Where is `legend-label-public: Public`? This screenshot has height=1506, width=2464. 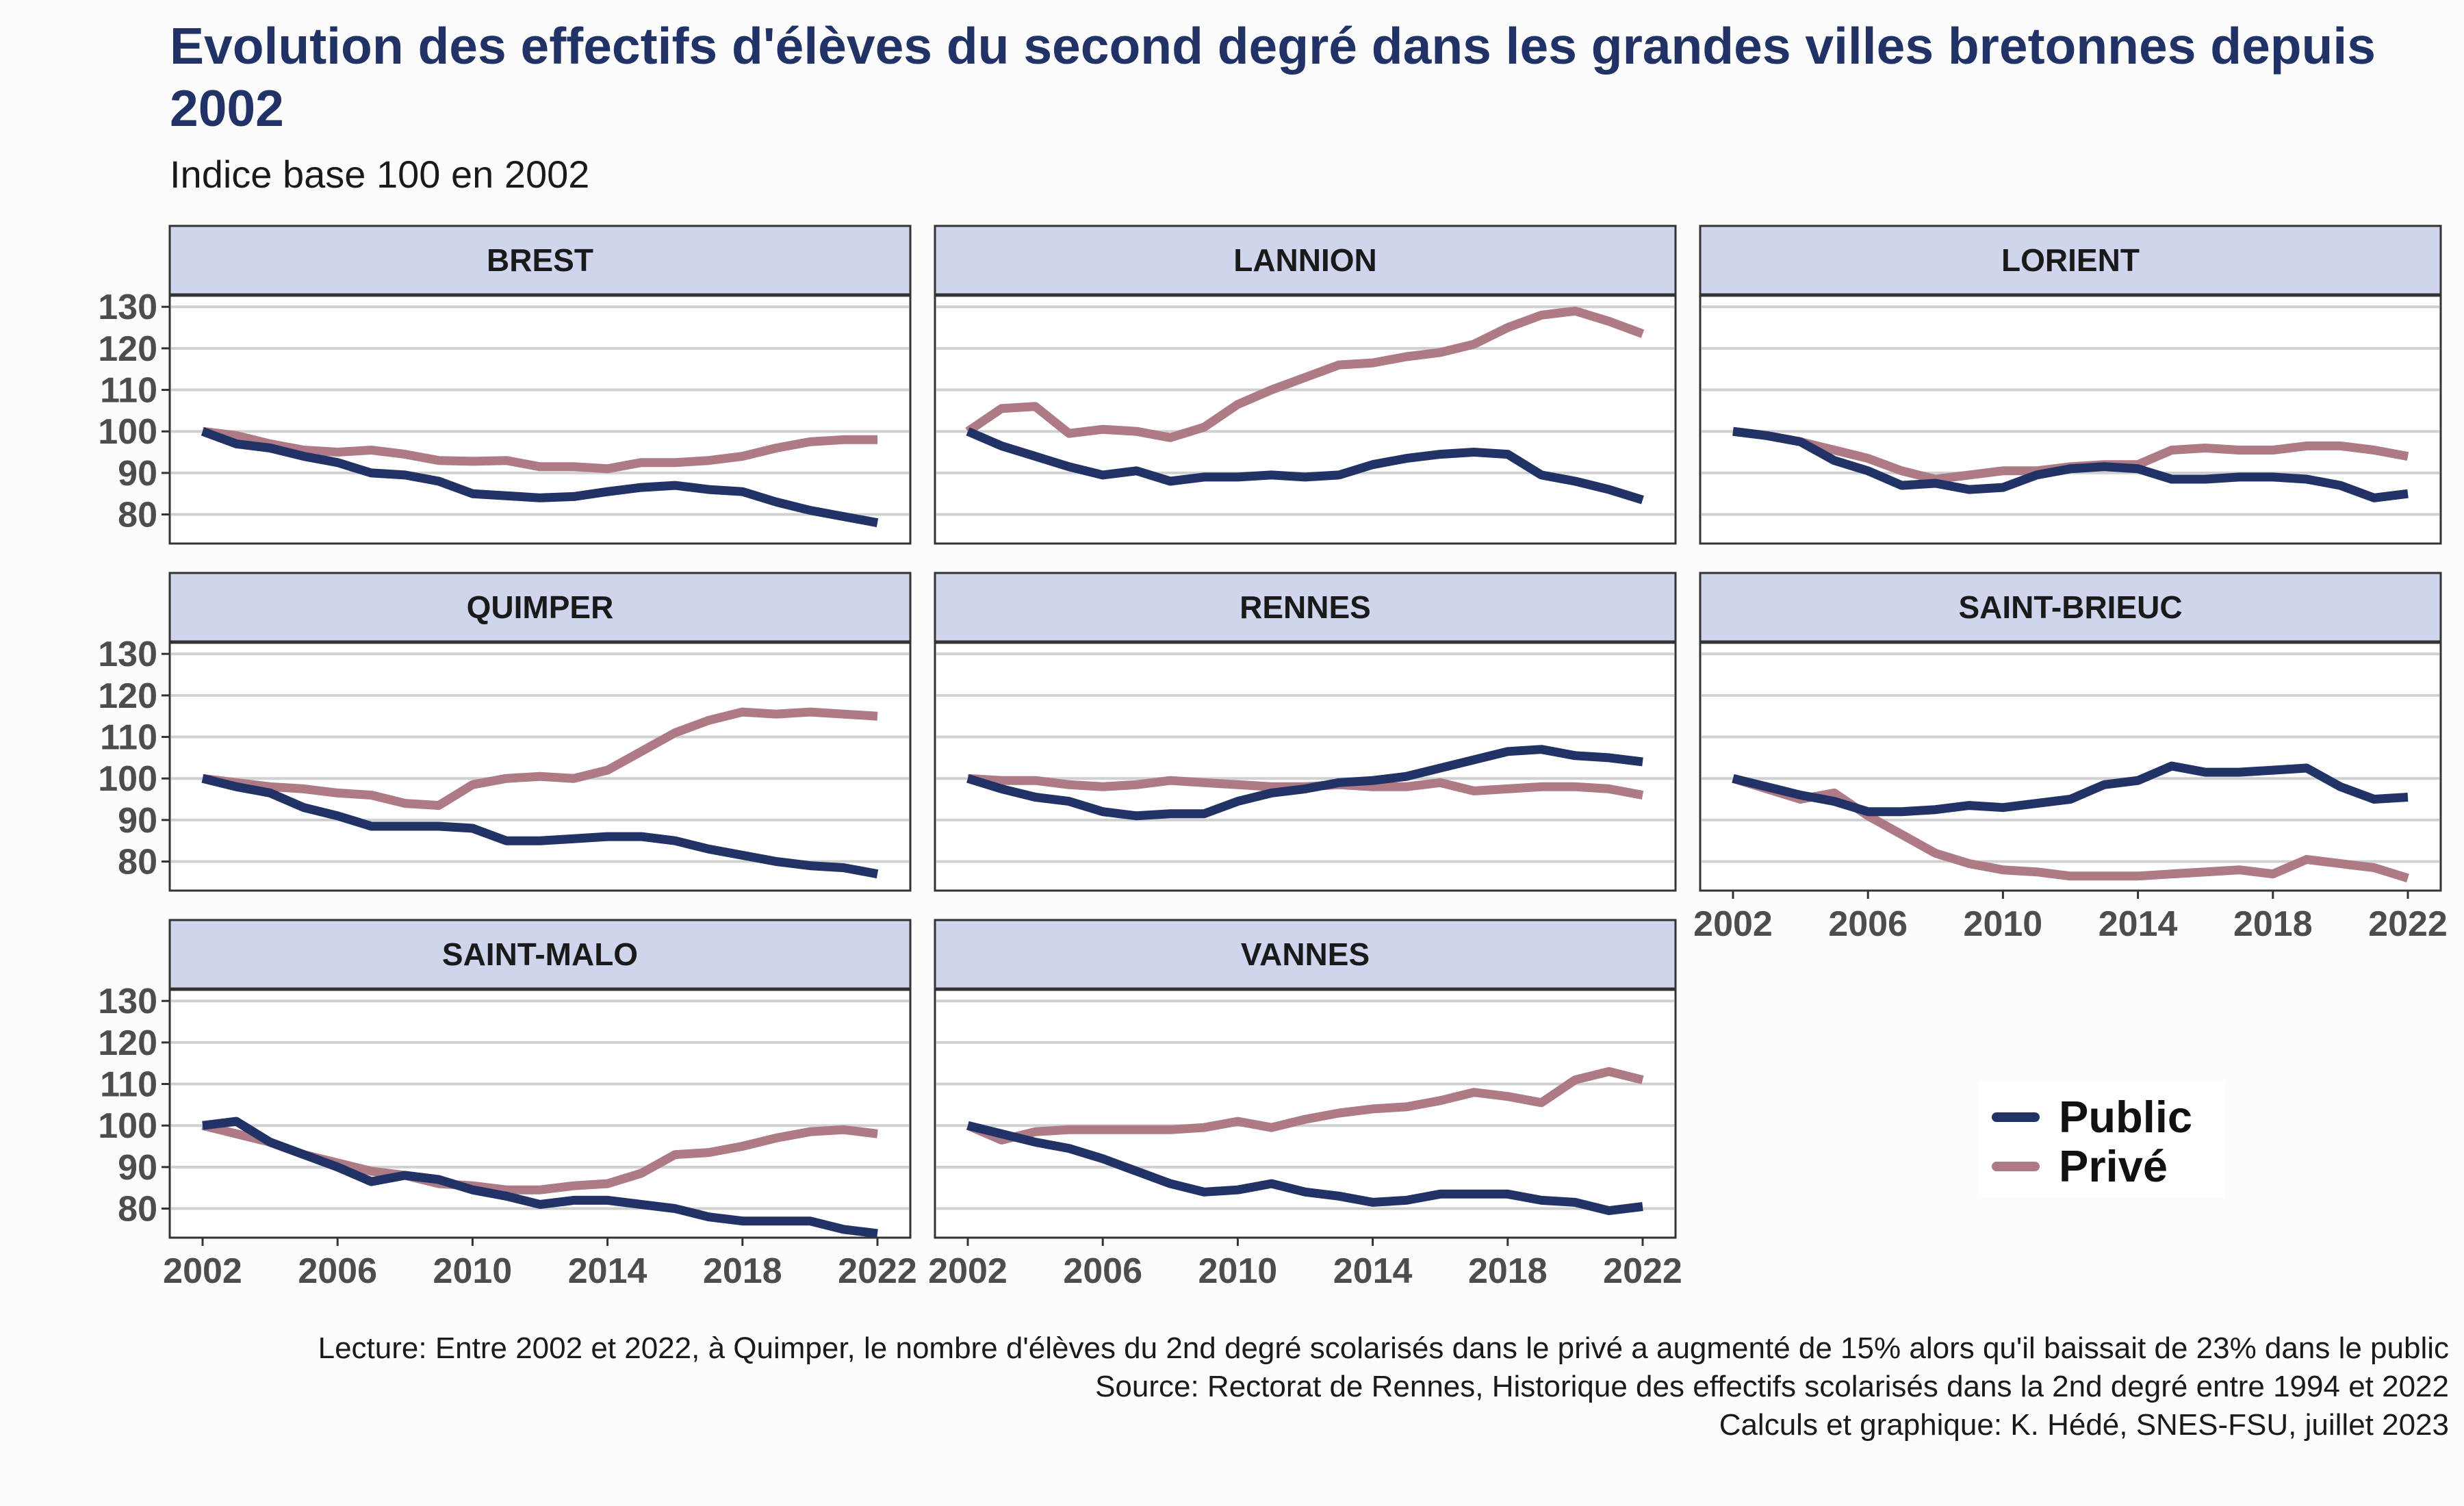 legend-label-public: Public is located at coordinates (2126, 1117).